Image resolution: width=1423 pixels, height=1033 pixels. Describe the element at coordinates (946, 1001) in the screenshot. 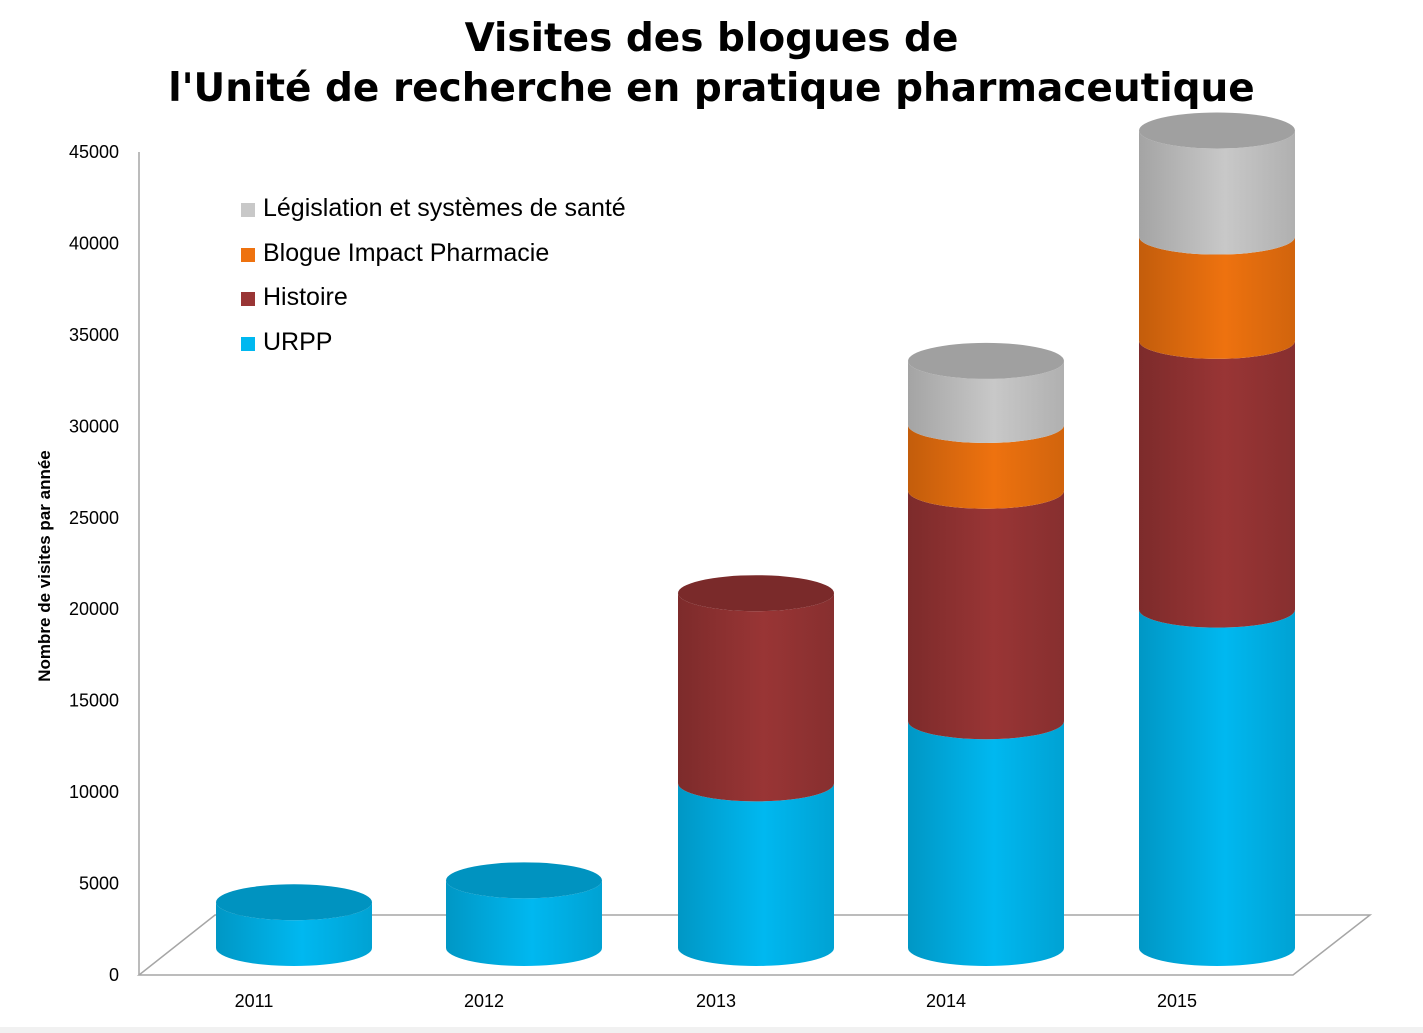

I see `x-tick-label: 2014` at that location.